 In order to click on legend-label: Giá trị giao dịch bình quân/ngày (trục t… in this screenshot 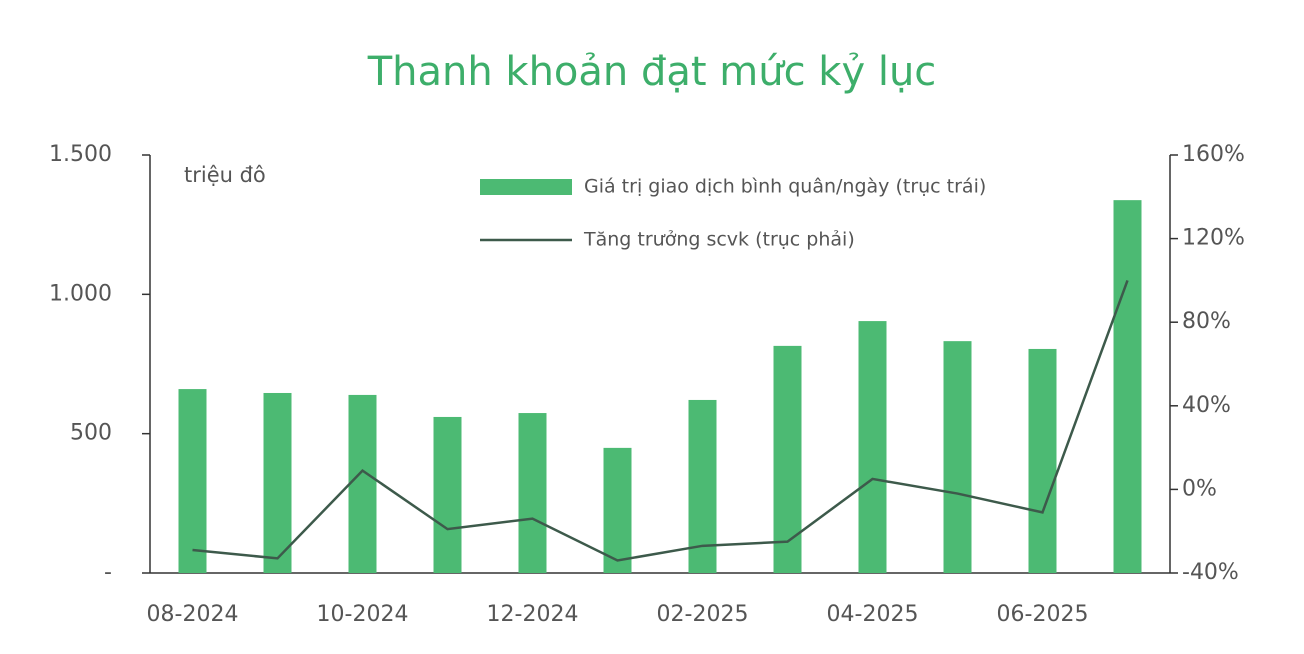, I will do `click(785, 187)`.